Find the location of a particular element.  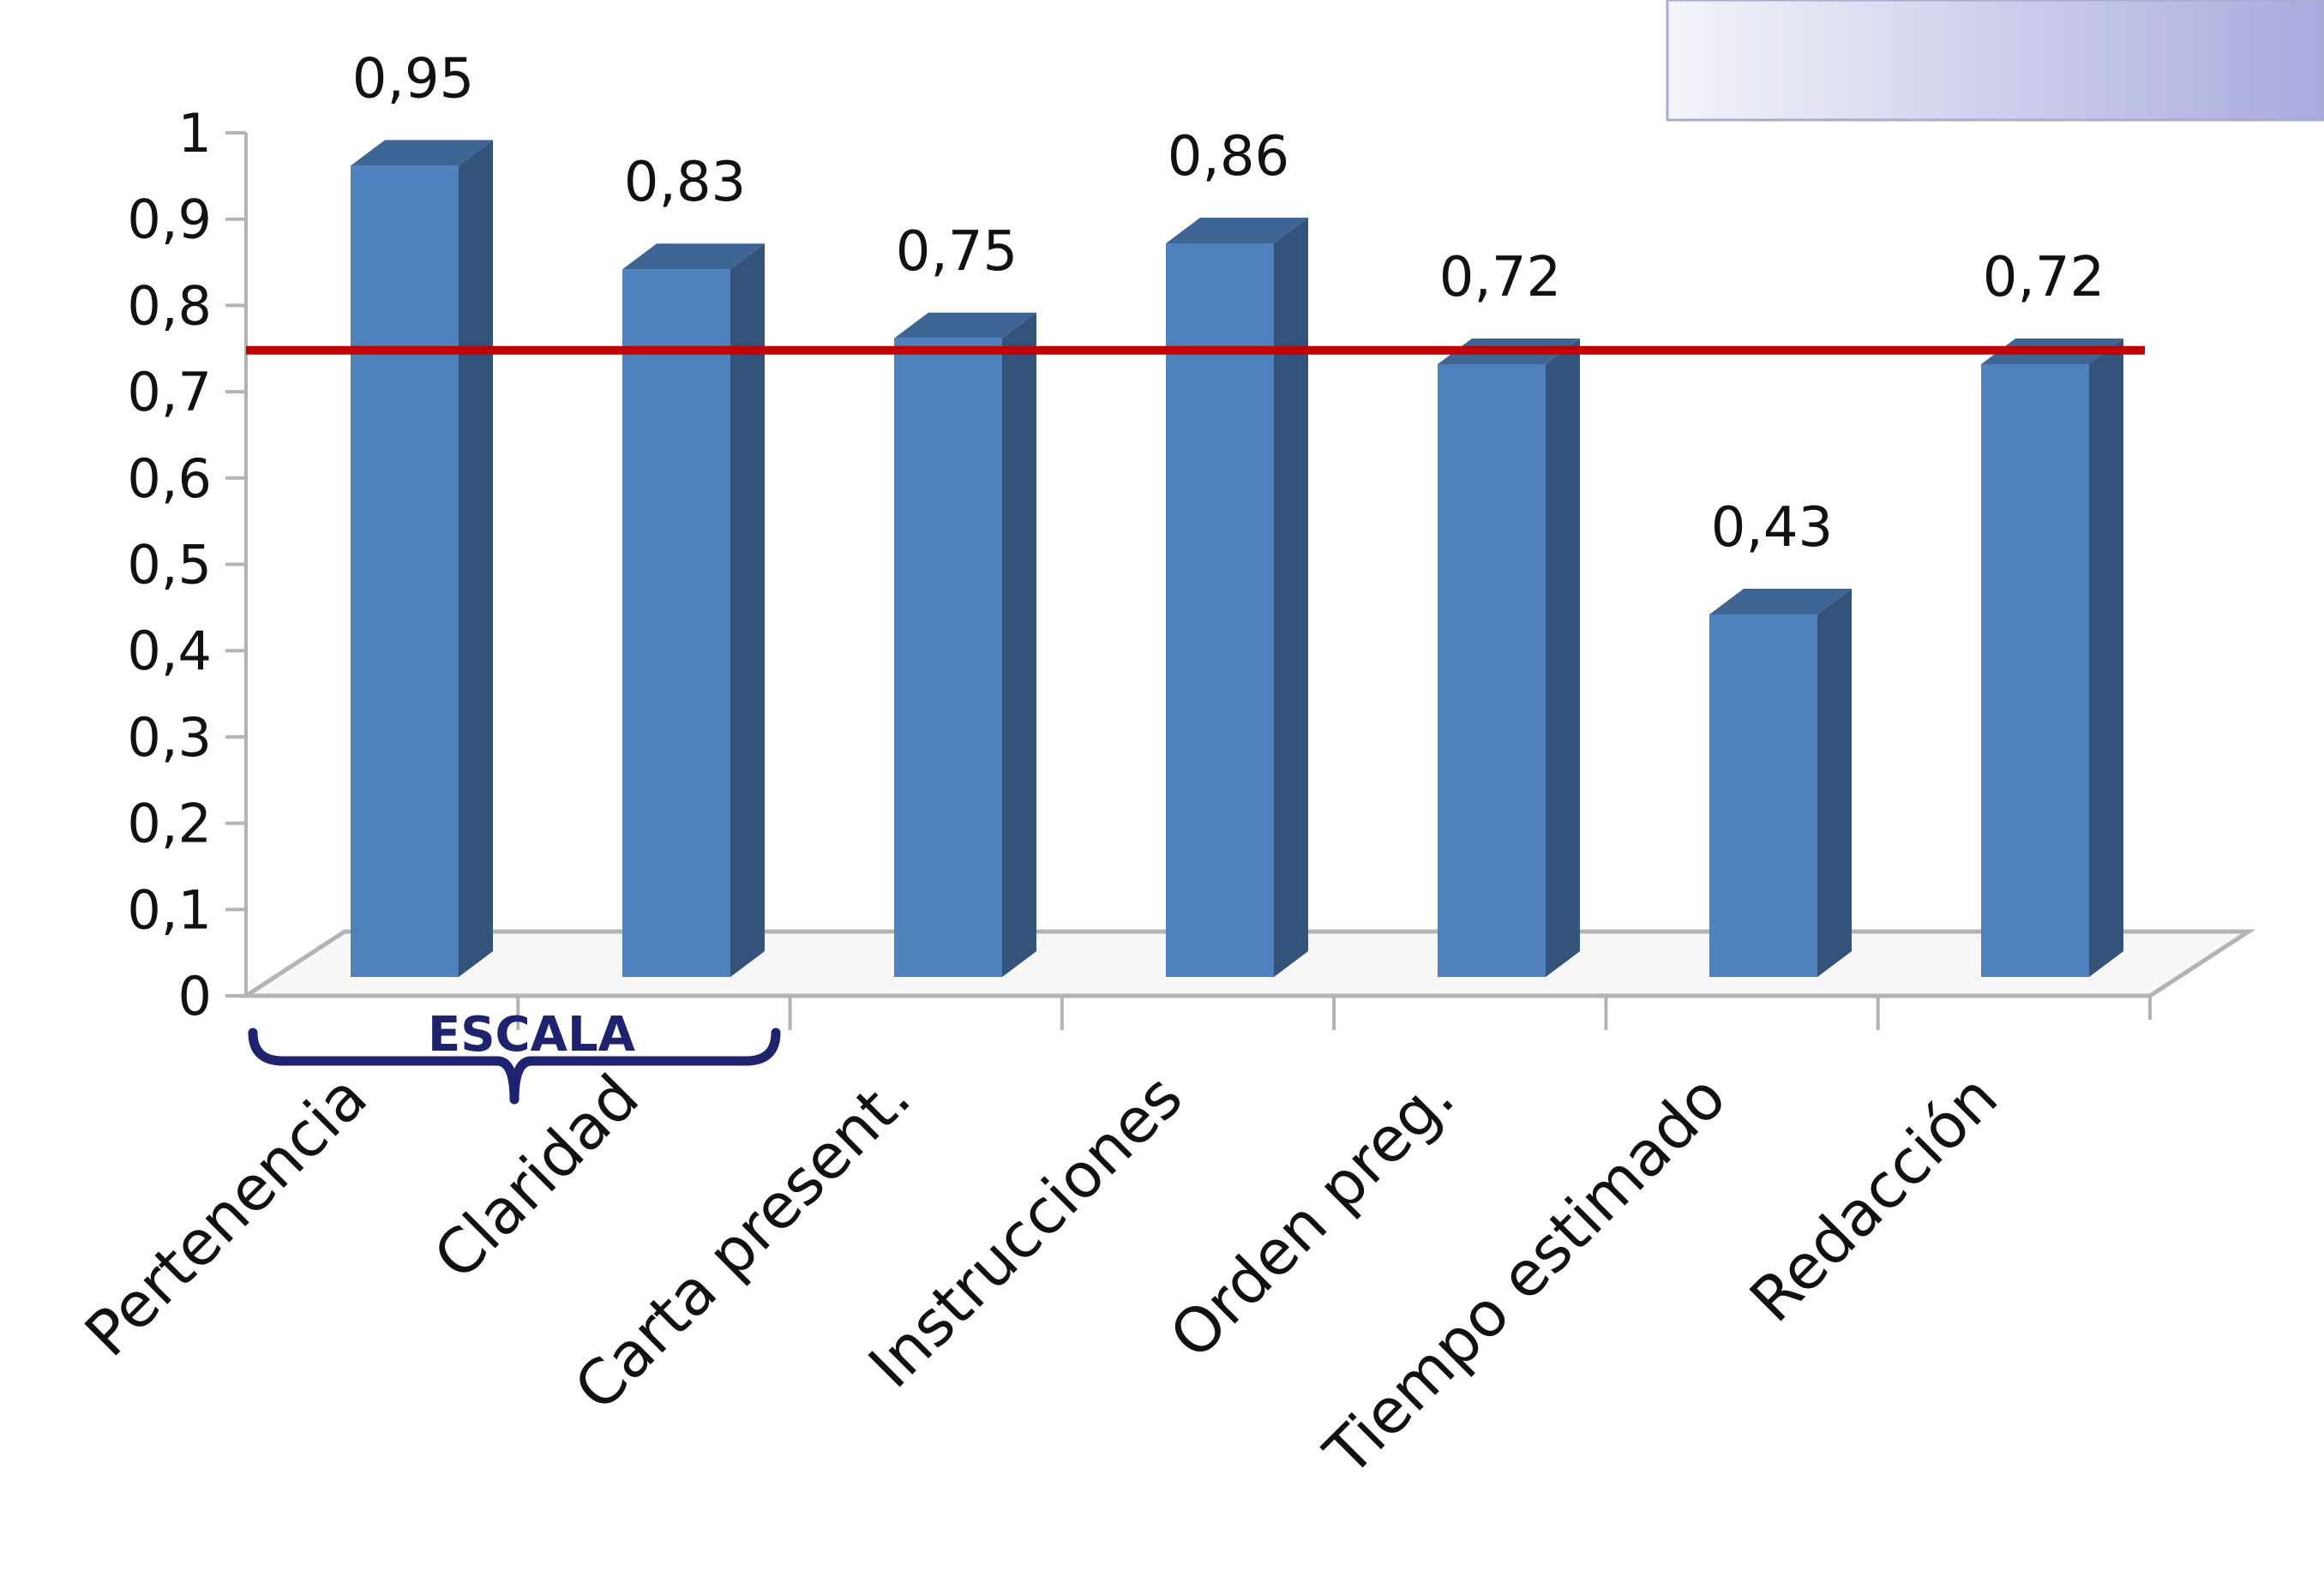

y-tick-label: 0,8 is located at coordinates (169, 305).